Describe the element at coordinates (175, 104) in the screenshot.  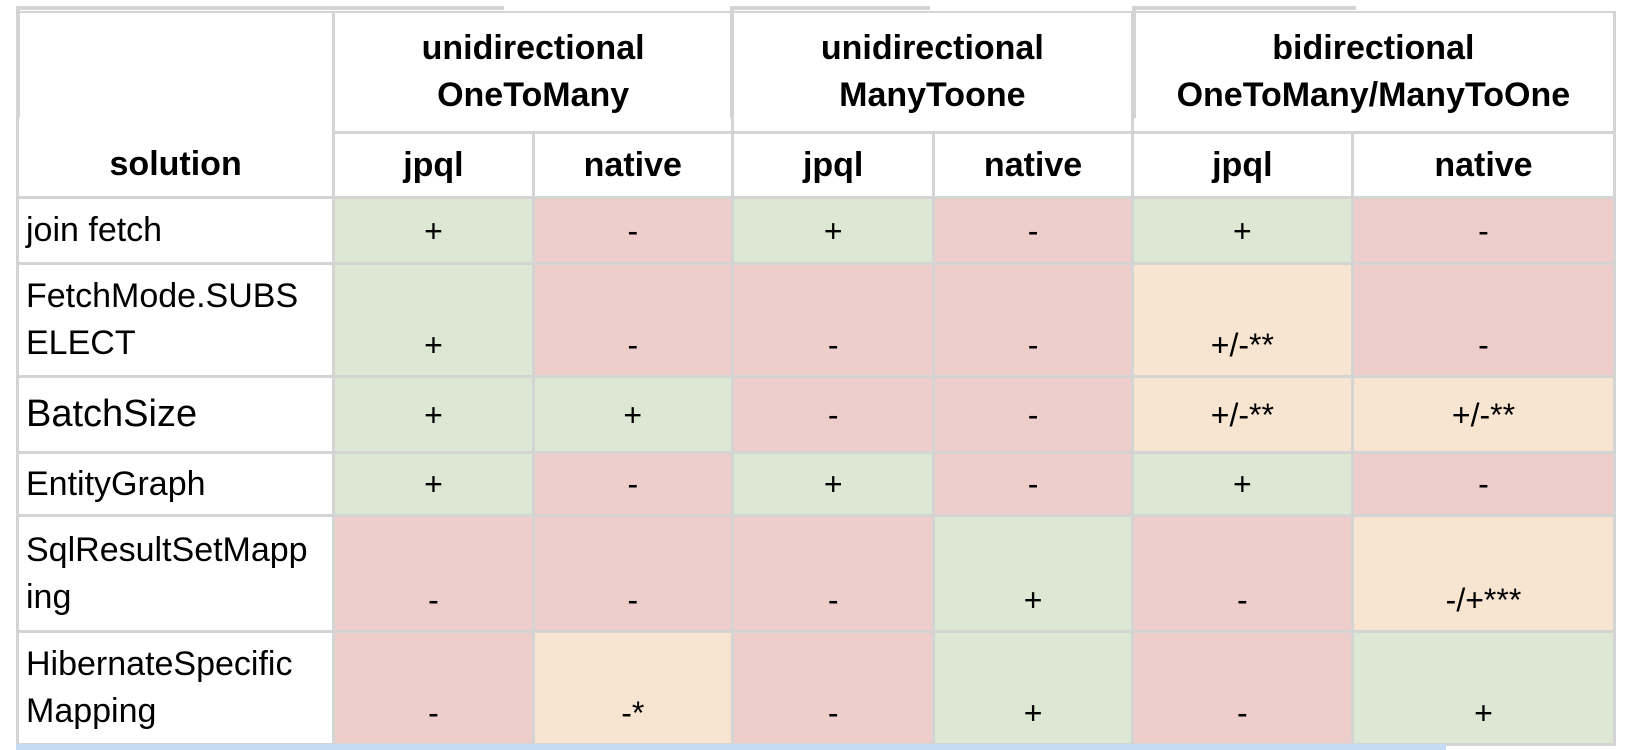
I see `solution-header: solution` at that location.